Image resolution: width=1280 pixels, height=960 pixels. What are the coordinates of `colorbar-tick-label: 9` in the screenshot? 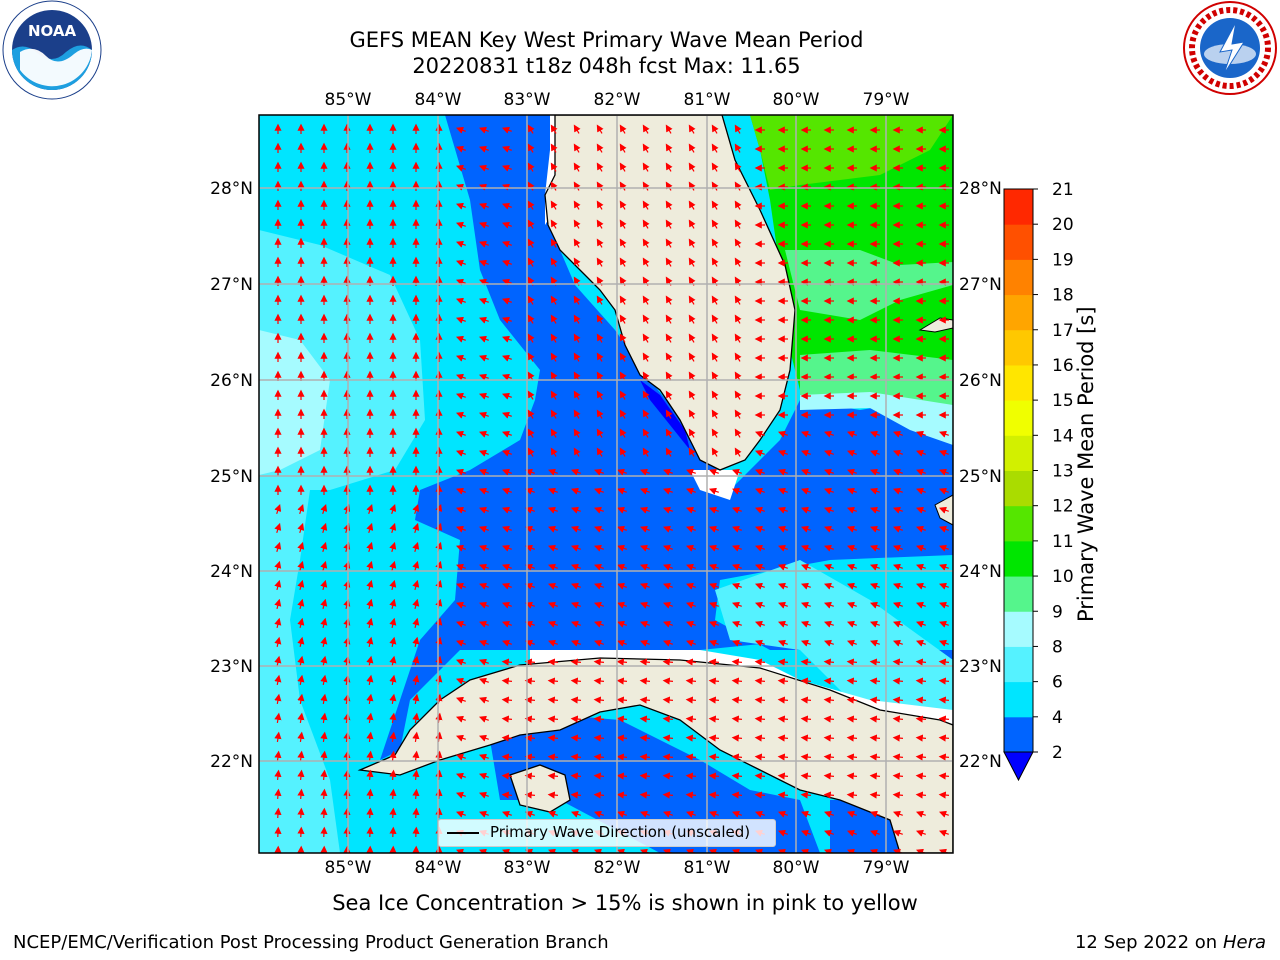 It's located at (1057, 612).